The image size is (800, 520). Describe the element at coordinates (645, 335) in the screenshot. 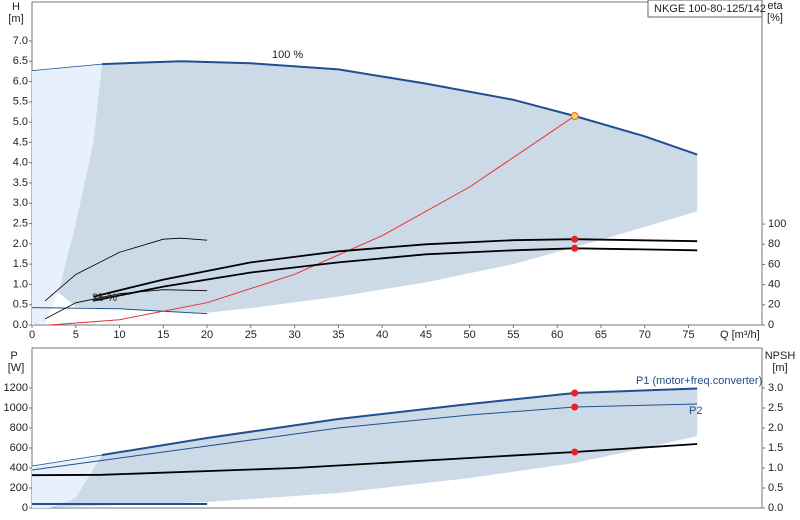

I see `x-tick-label: 70` at that location.